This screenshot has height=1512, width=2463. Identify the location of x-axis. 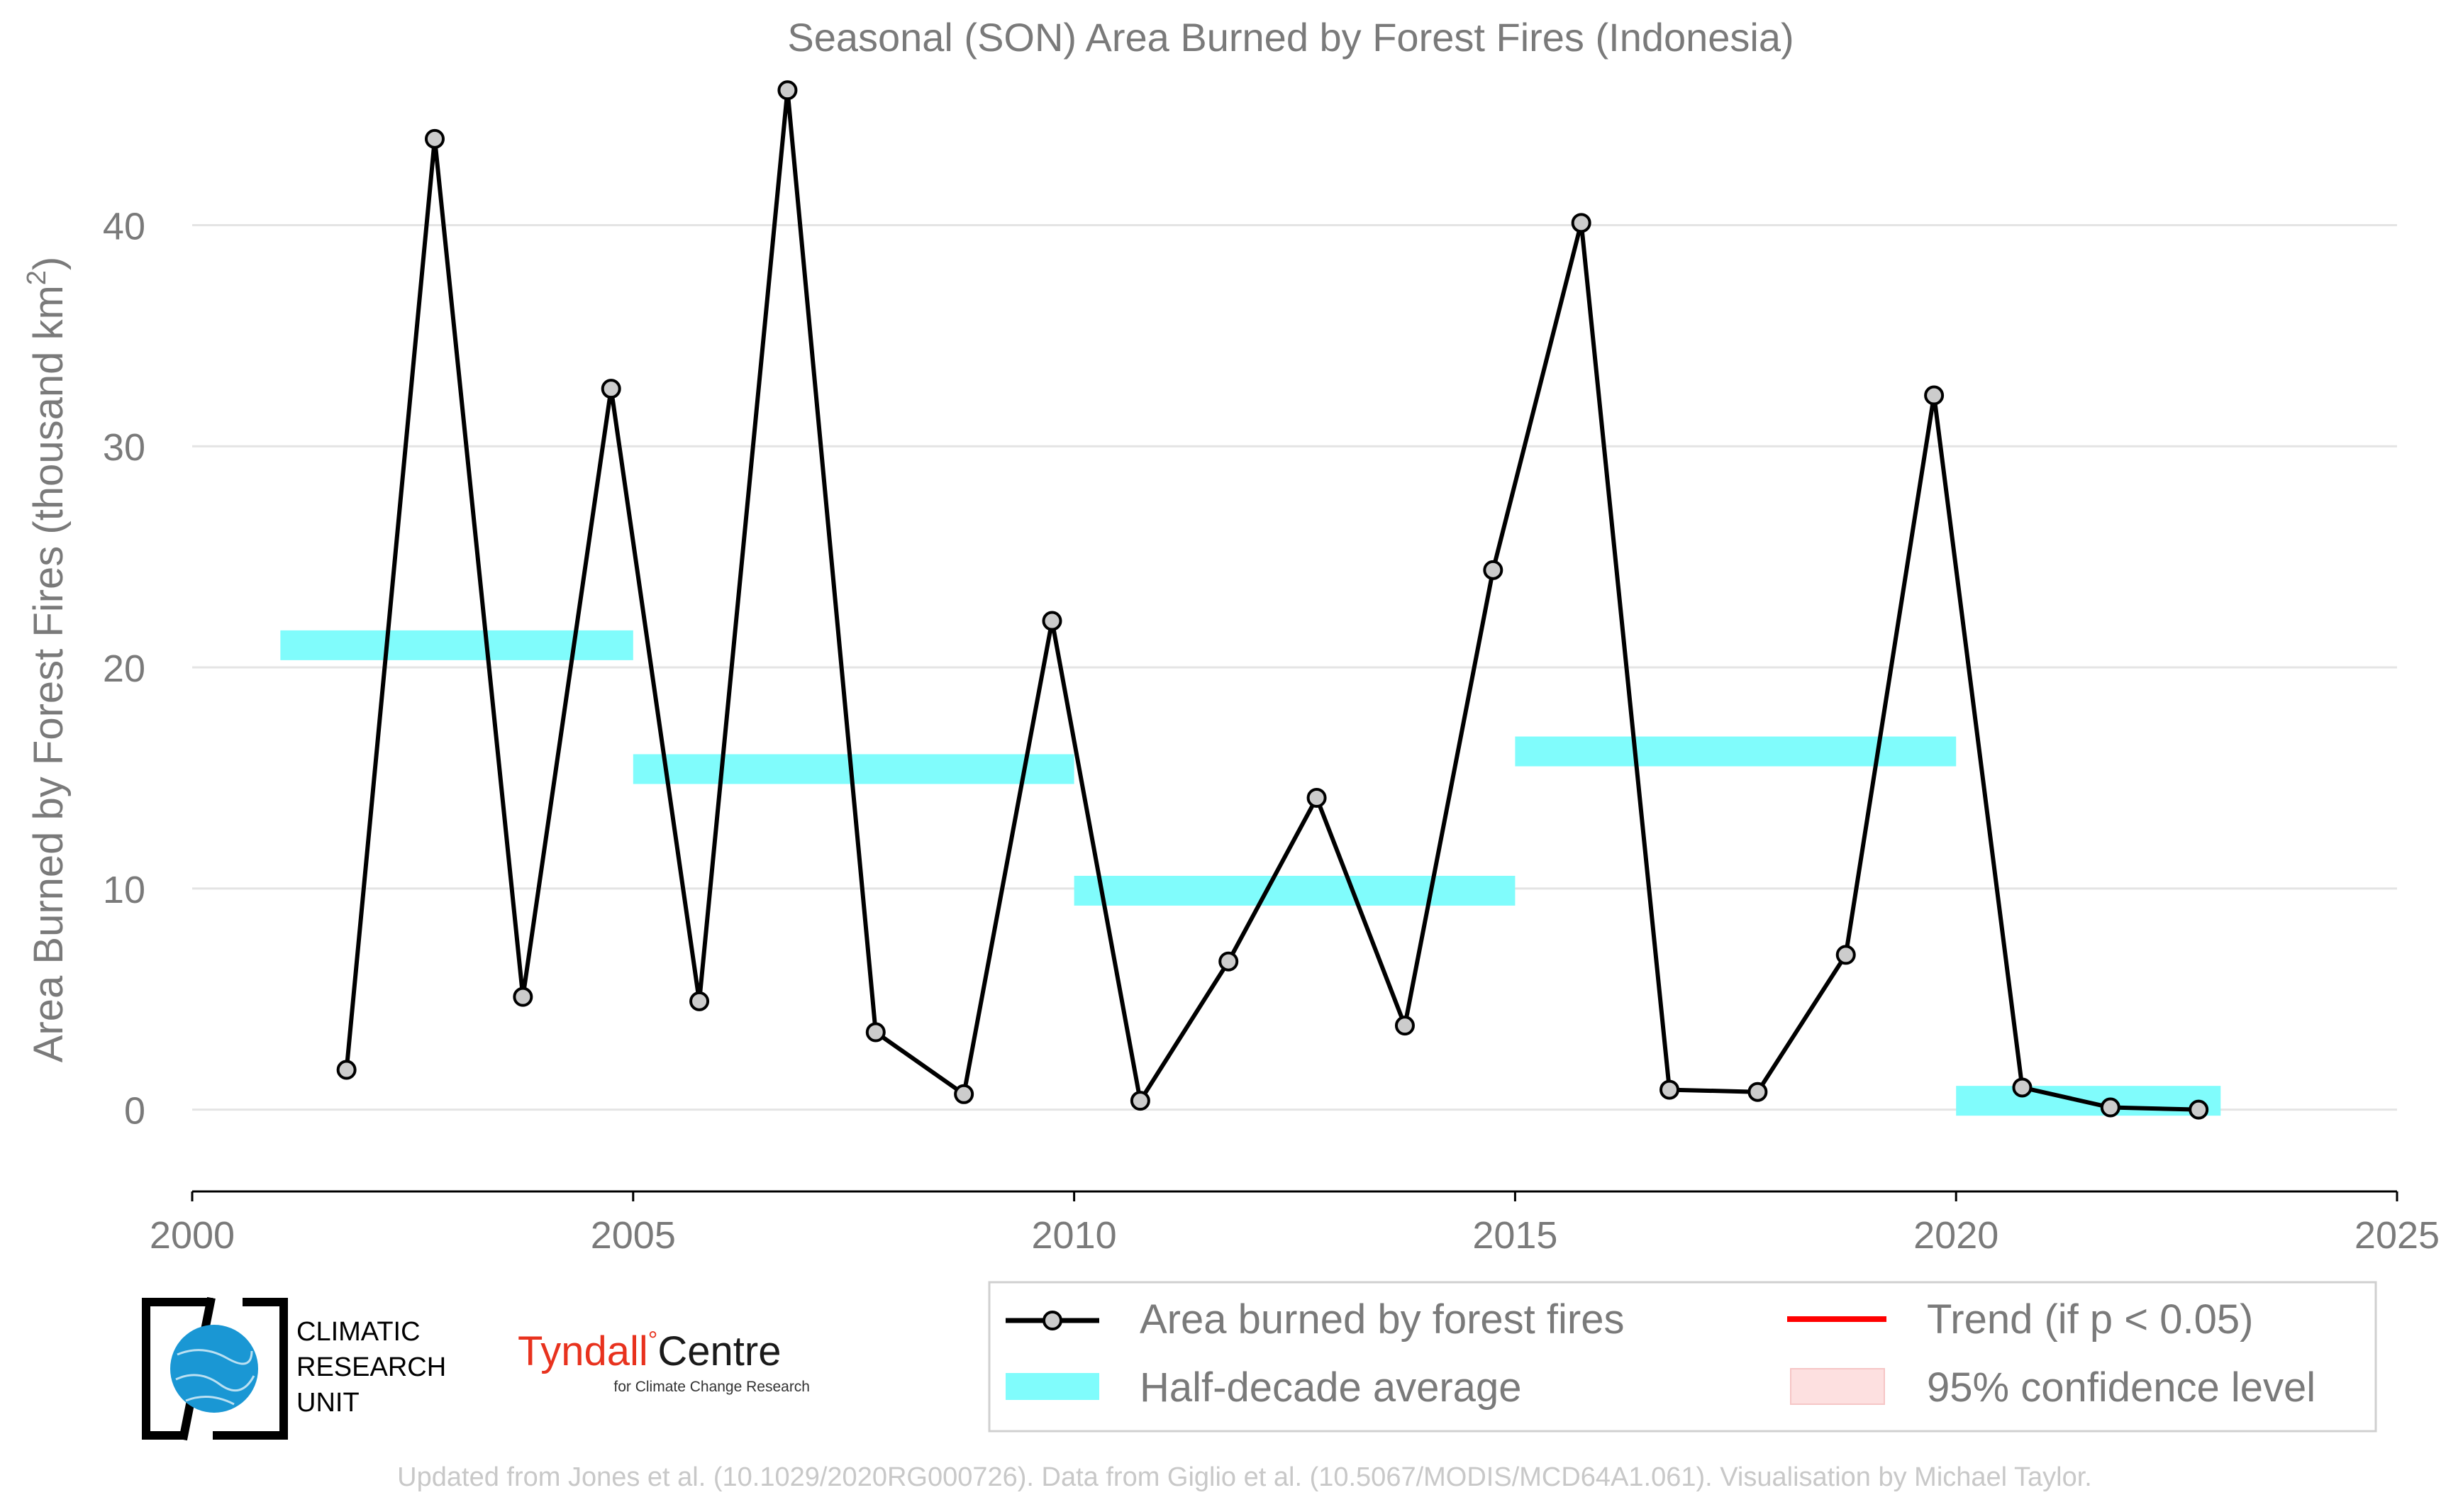
(1294, 1195).